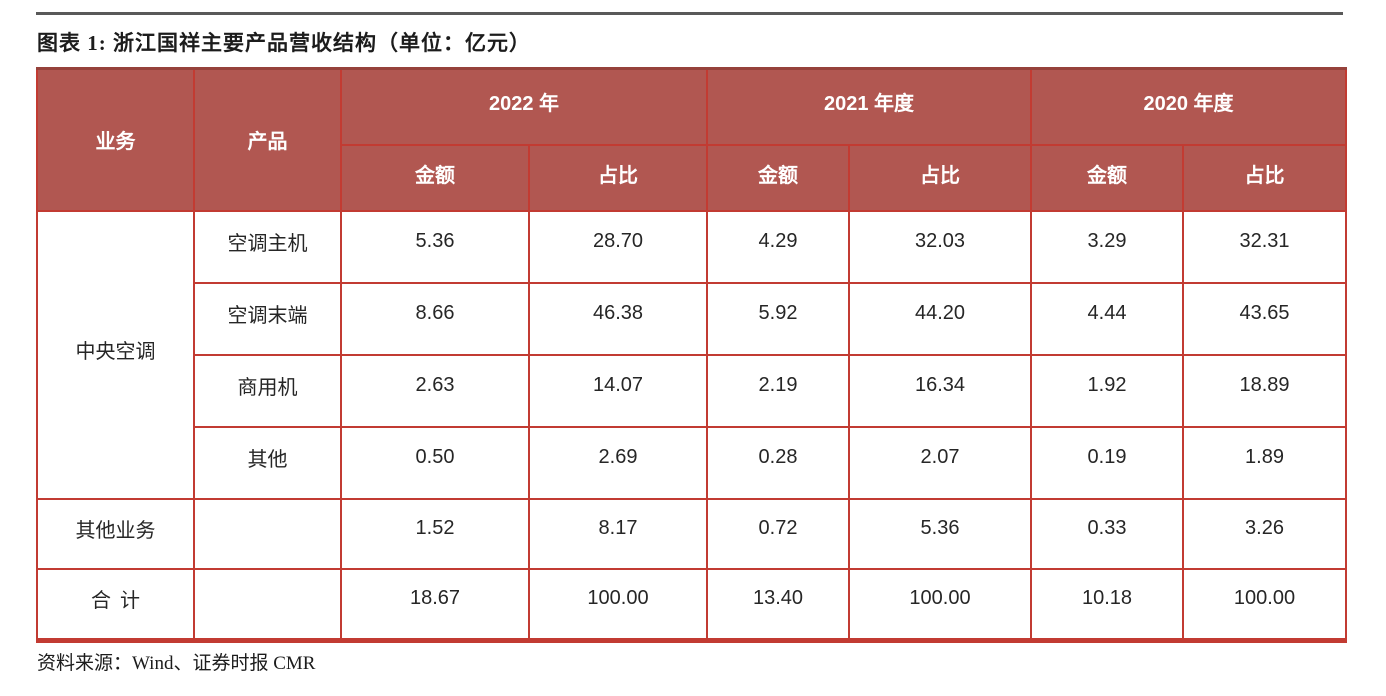  What do you see at coordinates (778, 390) in the screenshot?
I see `value-cell: 2.19` at bounding box center [778, 390].